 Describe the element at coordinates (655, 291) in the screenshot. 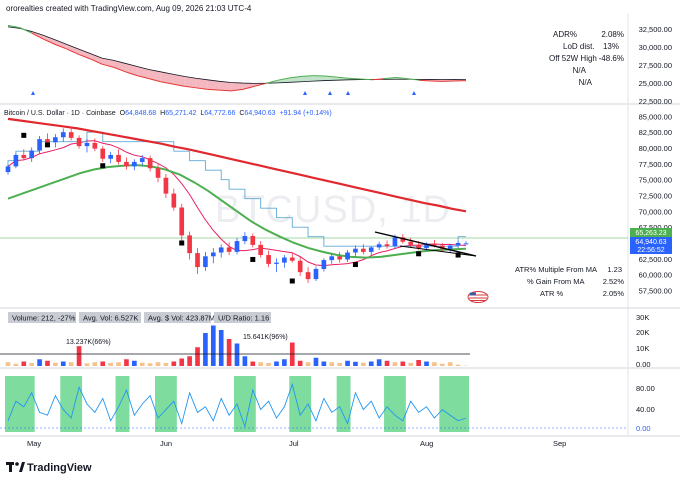

I see `axis-tick-label: 57,500.00` at that location.